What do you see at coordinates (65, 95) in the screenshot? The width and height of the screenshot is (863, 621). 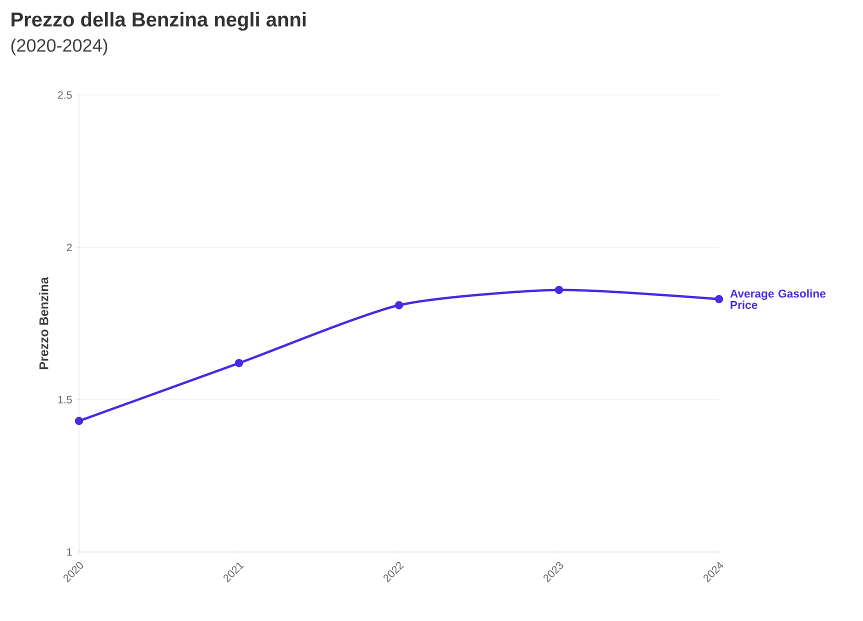 I see `y-tick-label: 2.5` at bounding box center [65, 95].